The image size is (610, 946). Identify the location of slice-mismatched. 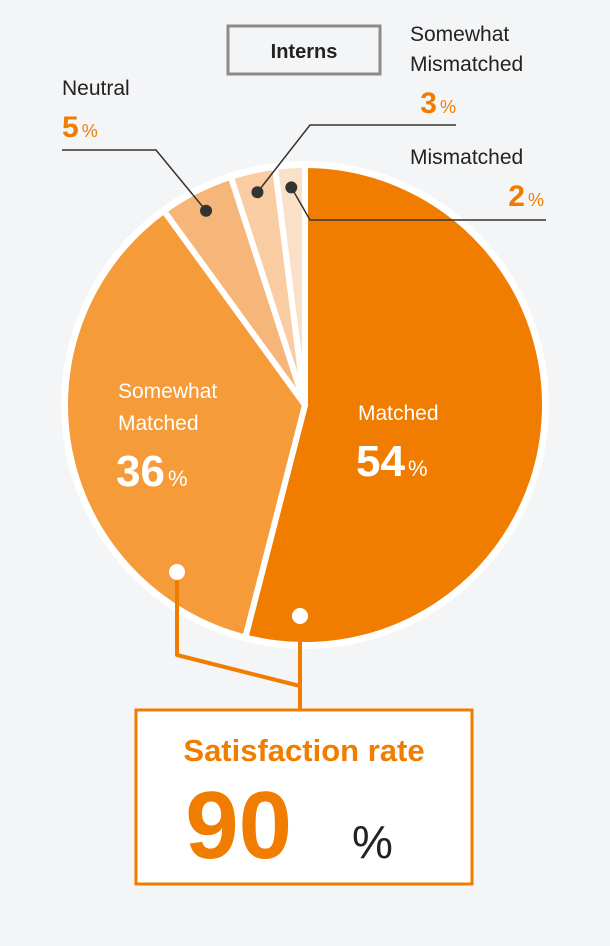
(289, 285).